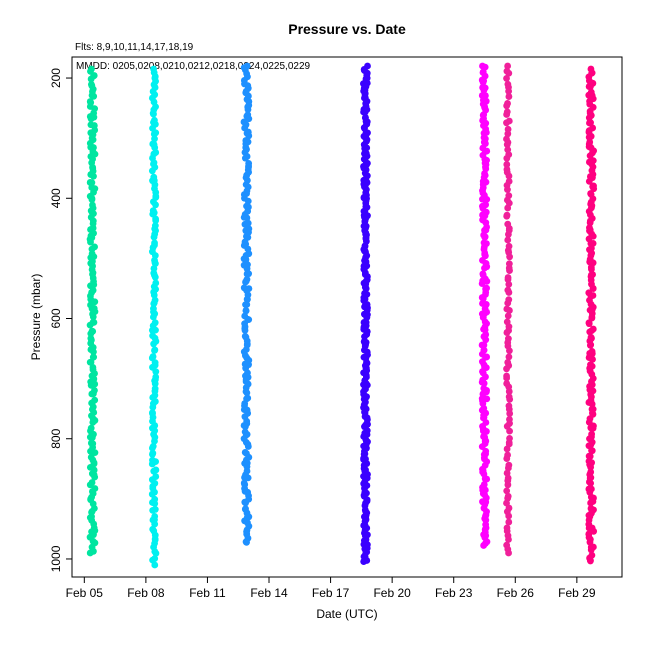 The width and height of the screenshot is (650, 650). I want to click on flights-label: Flts: 8,9,10,11,14,17,18,19, so click(134, 47).